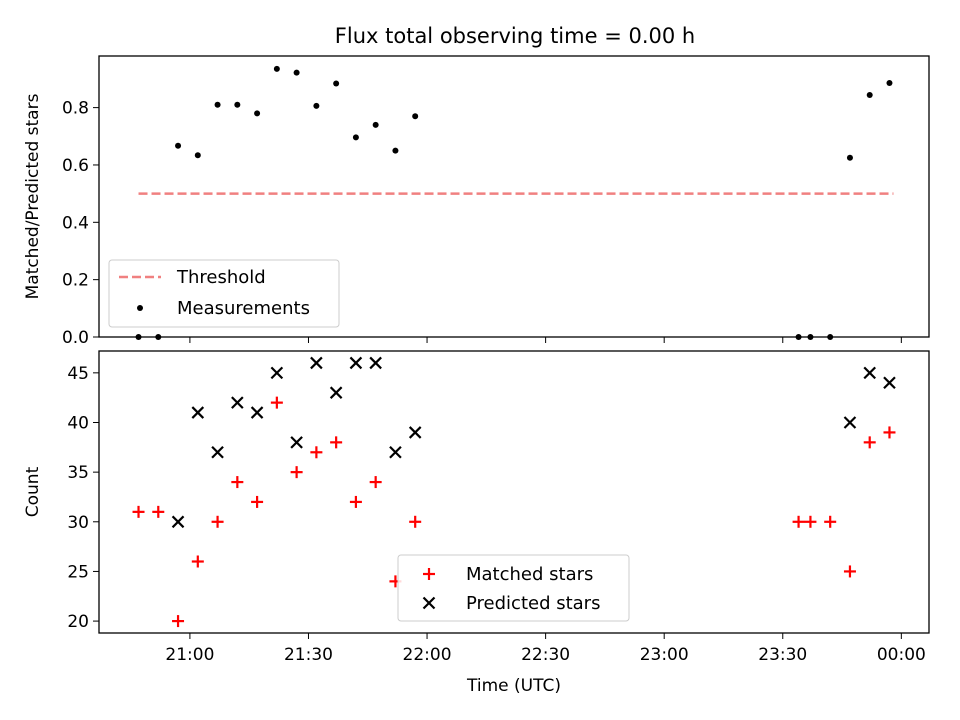  Describe the element at coordinates (529, 574) in the screenshot. I see `legend-matched-label: Matched stars` at that location.